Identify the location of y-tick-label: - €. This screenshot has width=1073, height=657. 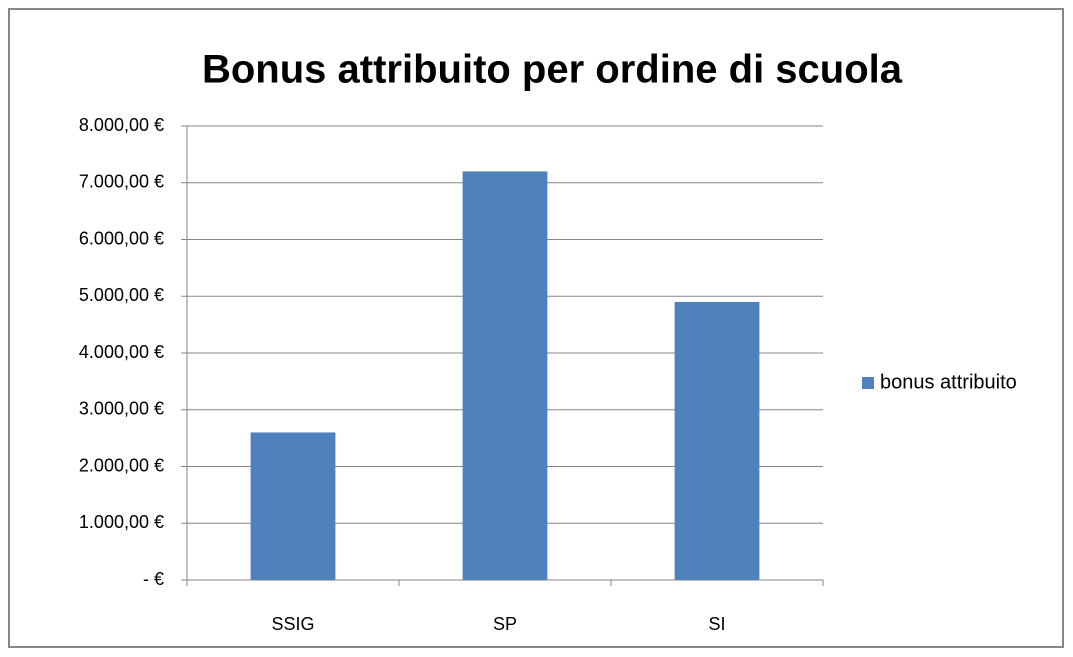
(153, 579).